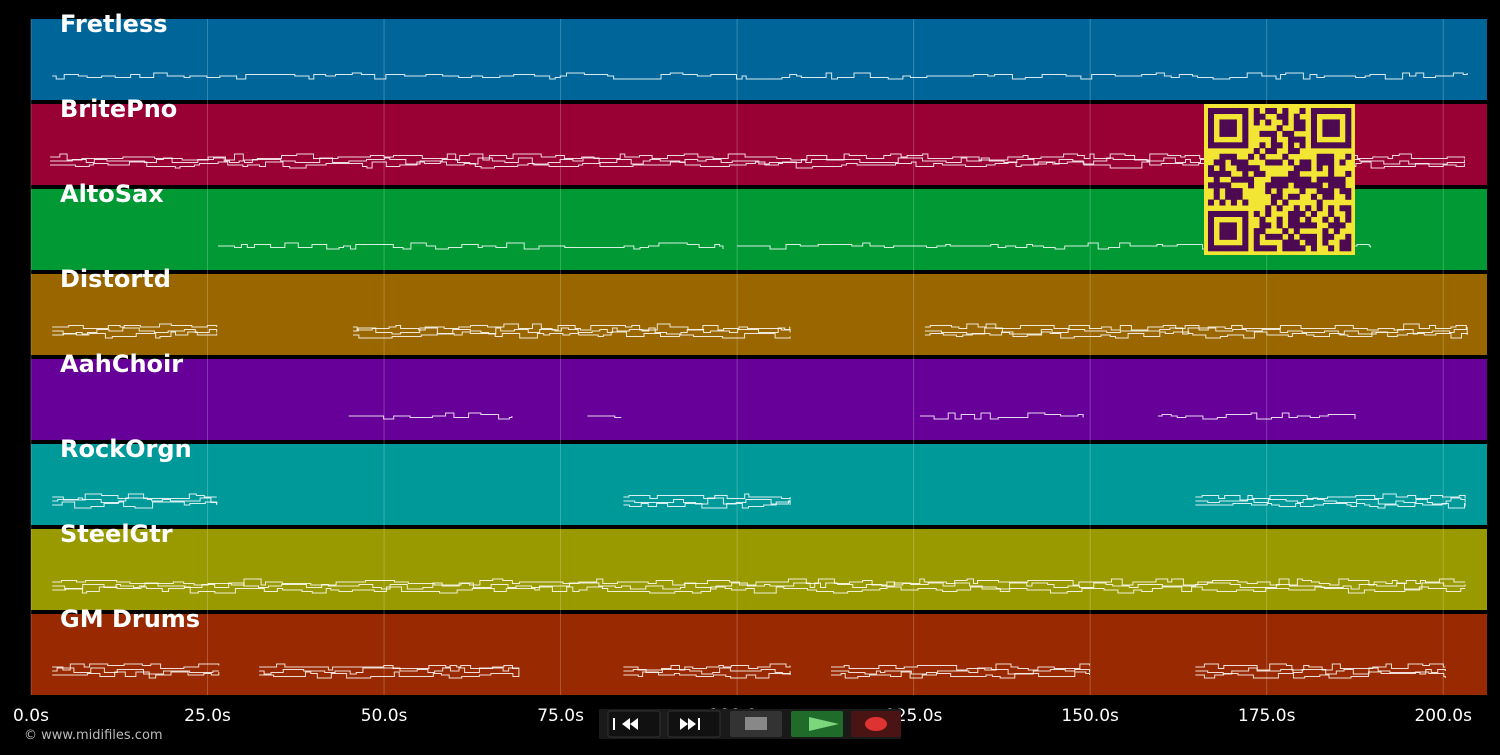 The width and height of the screenshot is (1500, 755). I want to click on transport-controls, so click(750, 724).